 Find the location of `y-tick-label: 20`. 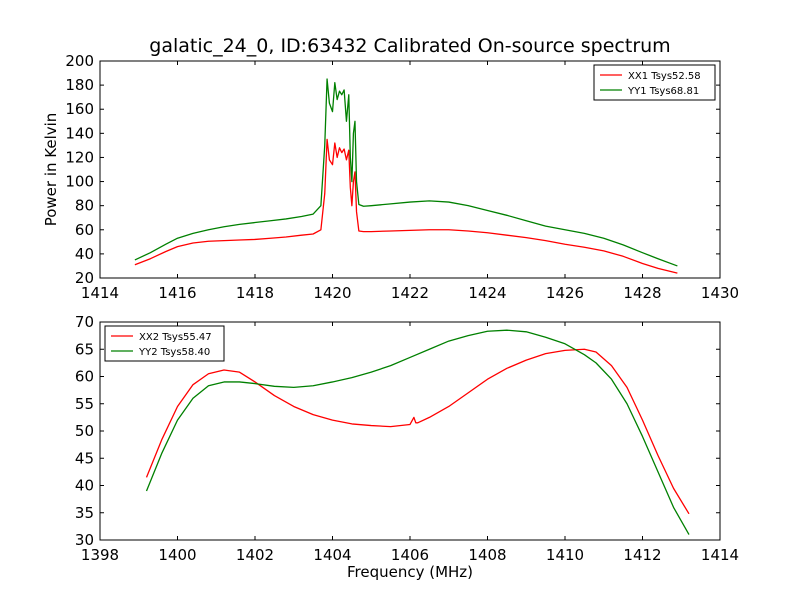

y-tick-label: 20 is located at coordinates (84, 278).